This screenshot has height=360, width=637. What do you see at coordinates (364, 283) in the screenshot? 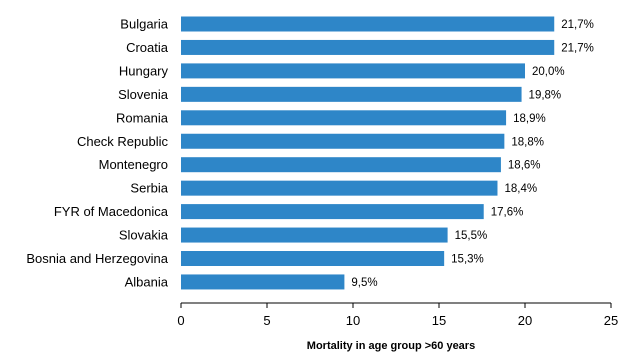
I see `data-label: 9,5%` at bounding box center [364, 283].